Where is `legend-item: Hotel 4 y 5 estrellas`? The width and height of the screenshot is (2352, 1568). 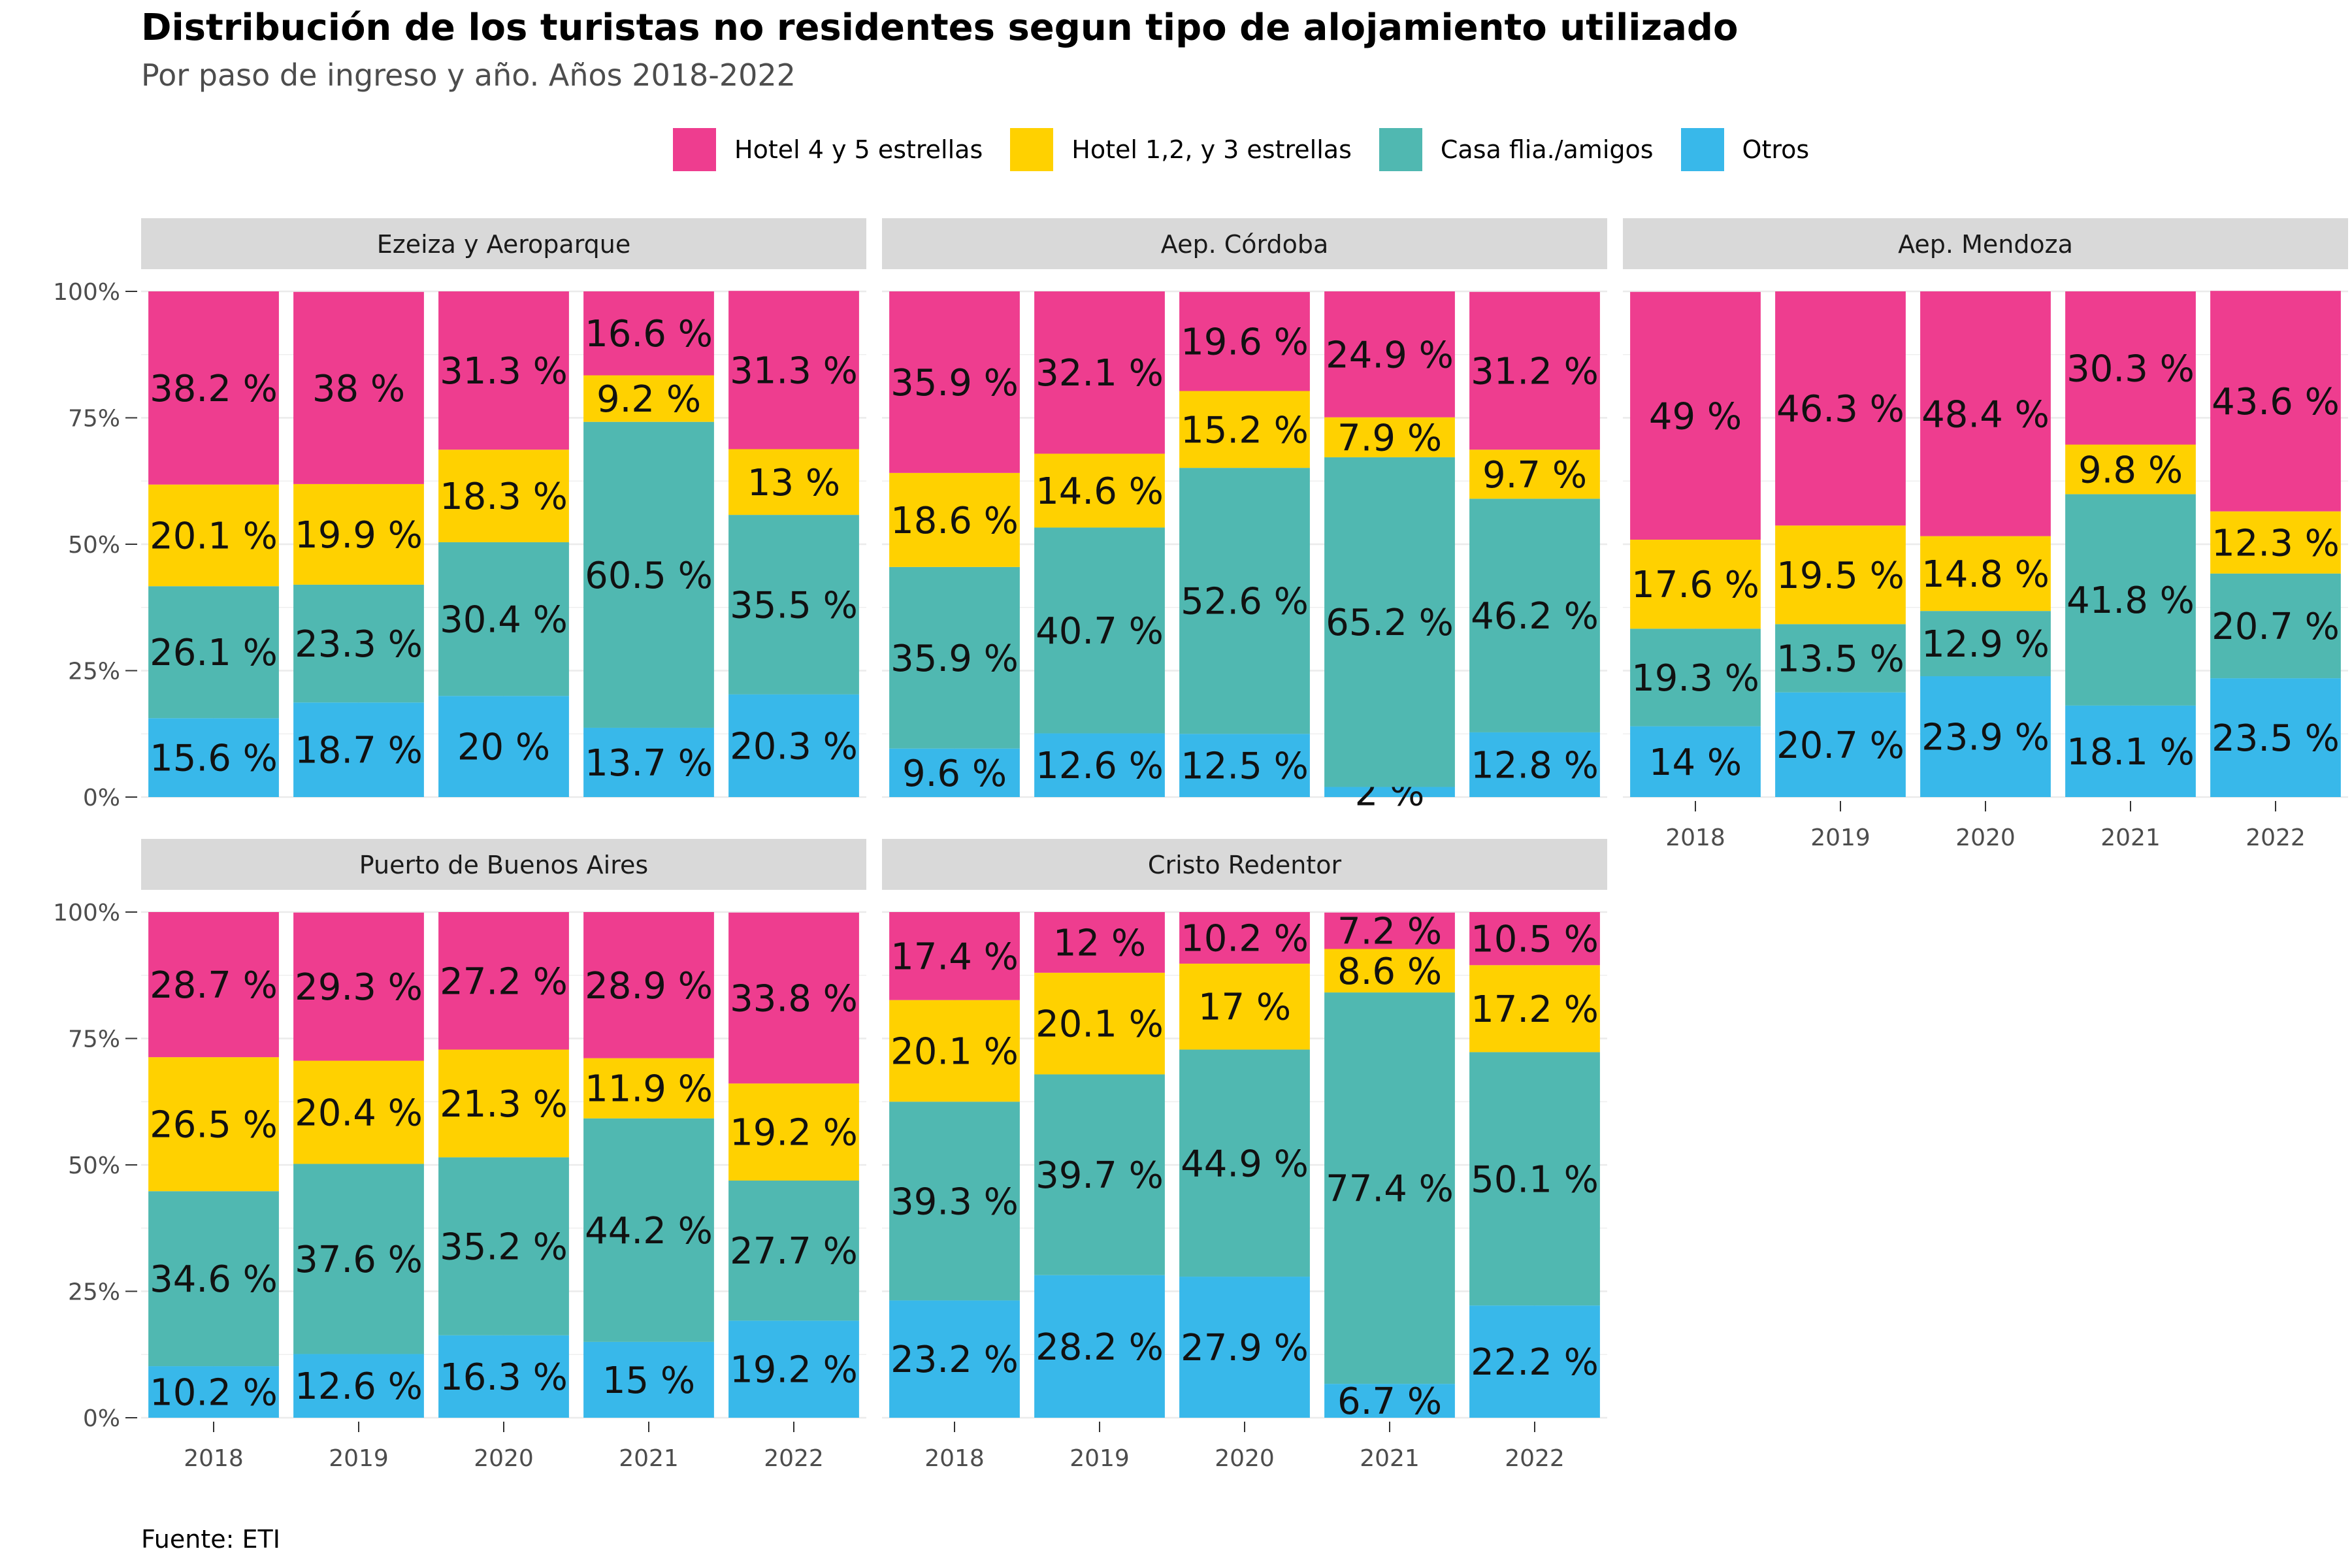 legend-item: Hotel 4 y 5 estrellas is located at coordinates (828, 149).